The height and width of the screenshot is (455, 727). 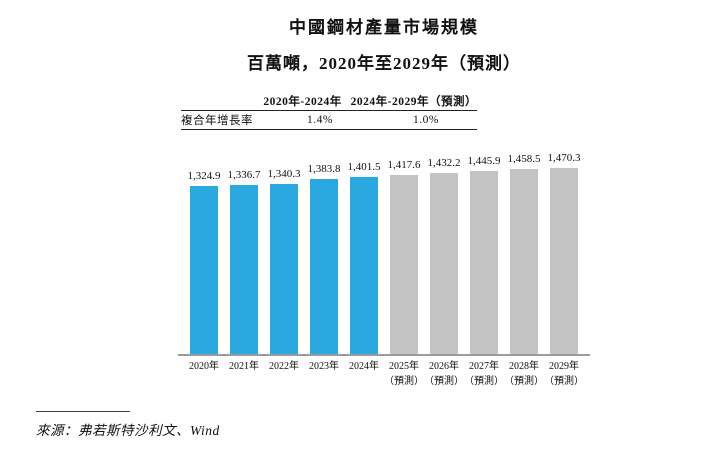 I want to click on chart-title: 中國鋼材產量市場規模, so click(x=384, y=27).